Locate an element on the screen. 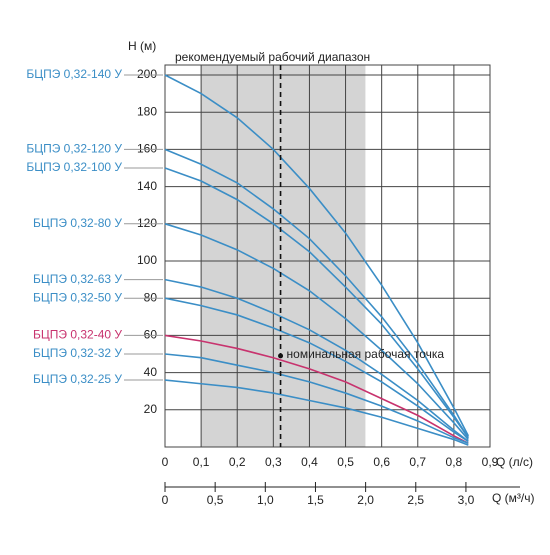 This screenshot has height=555, width=550. x-tick-label: 0,3 is located at coordinates (273, 462).